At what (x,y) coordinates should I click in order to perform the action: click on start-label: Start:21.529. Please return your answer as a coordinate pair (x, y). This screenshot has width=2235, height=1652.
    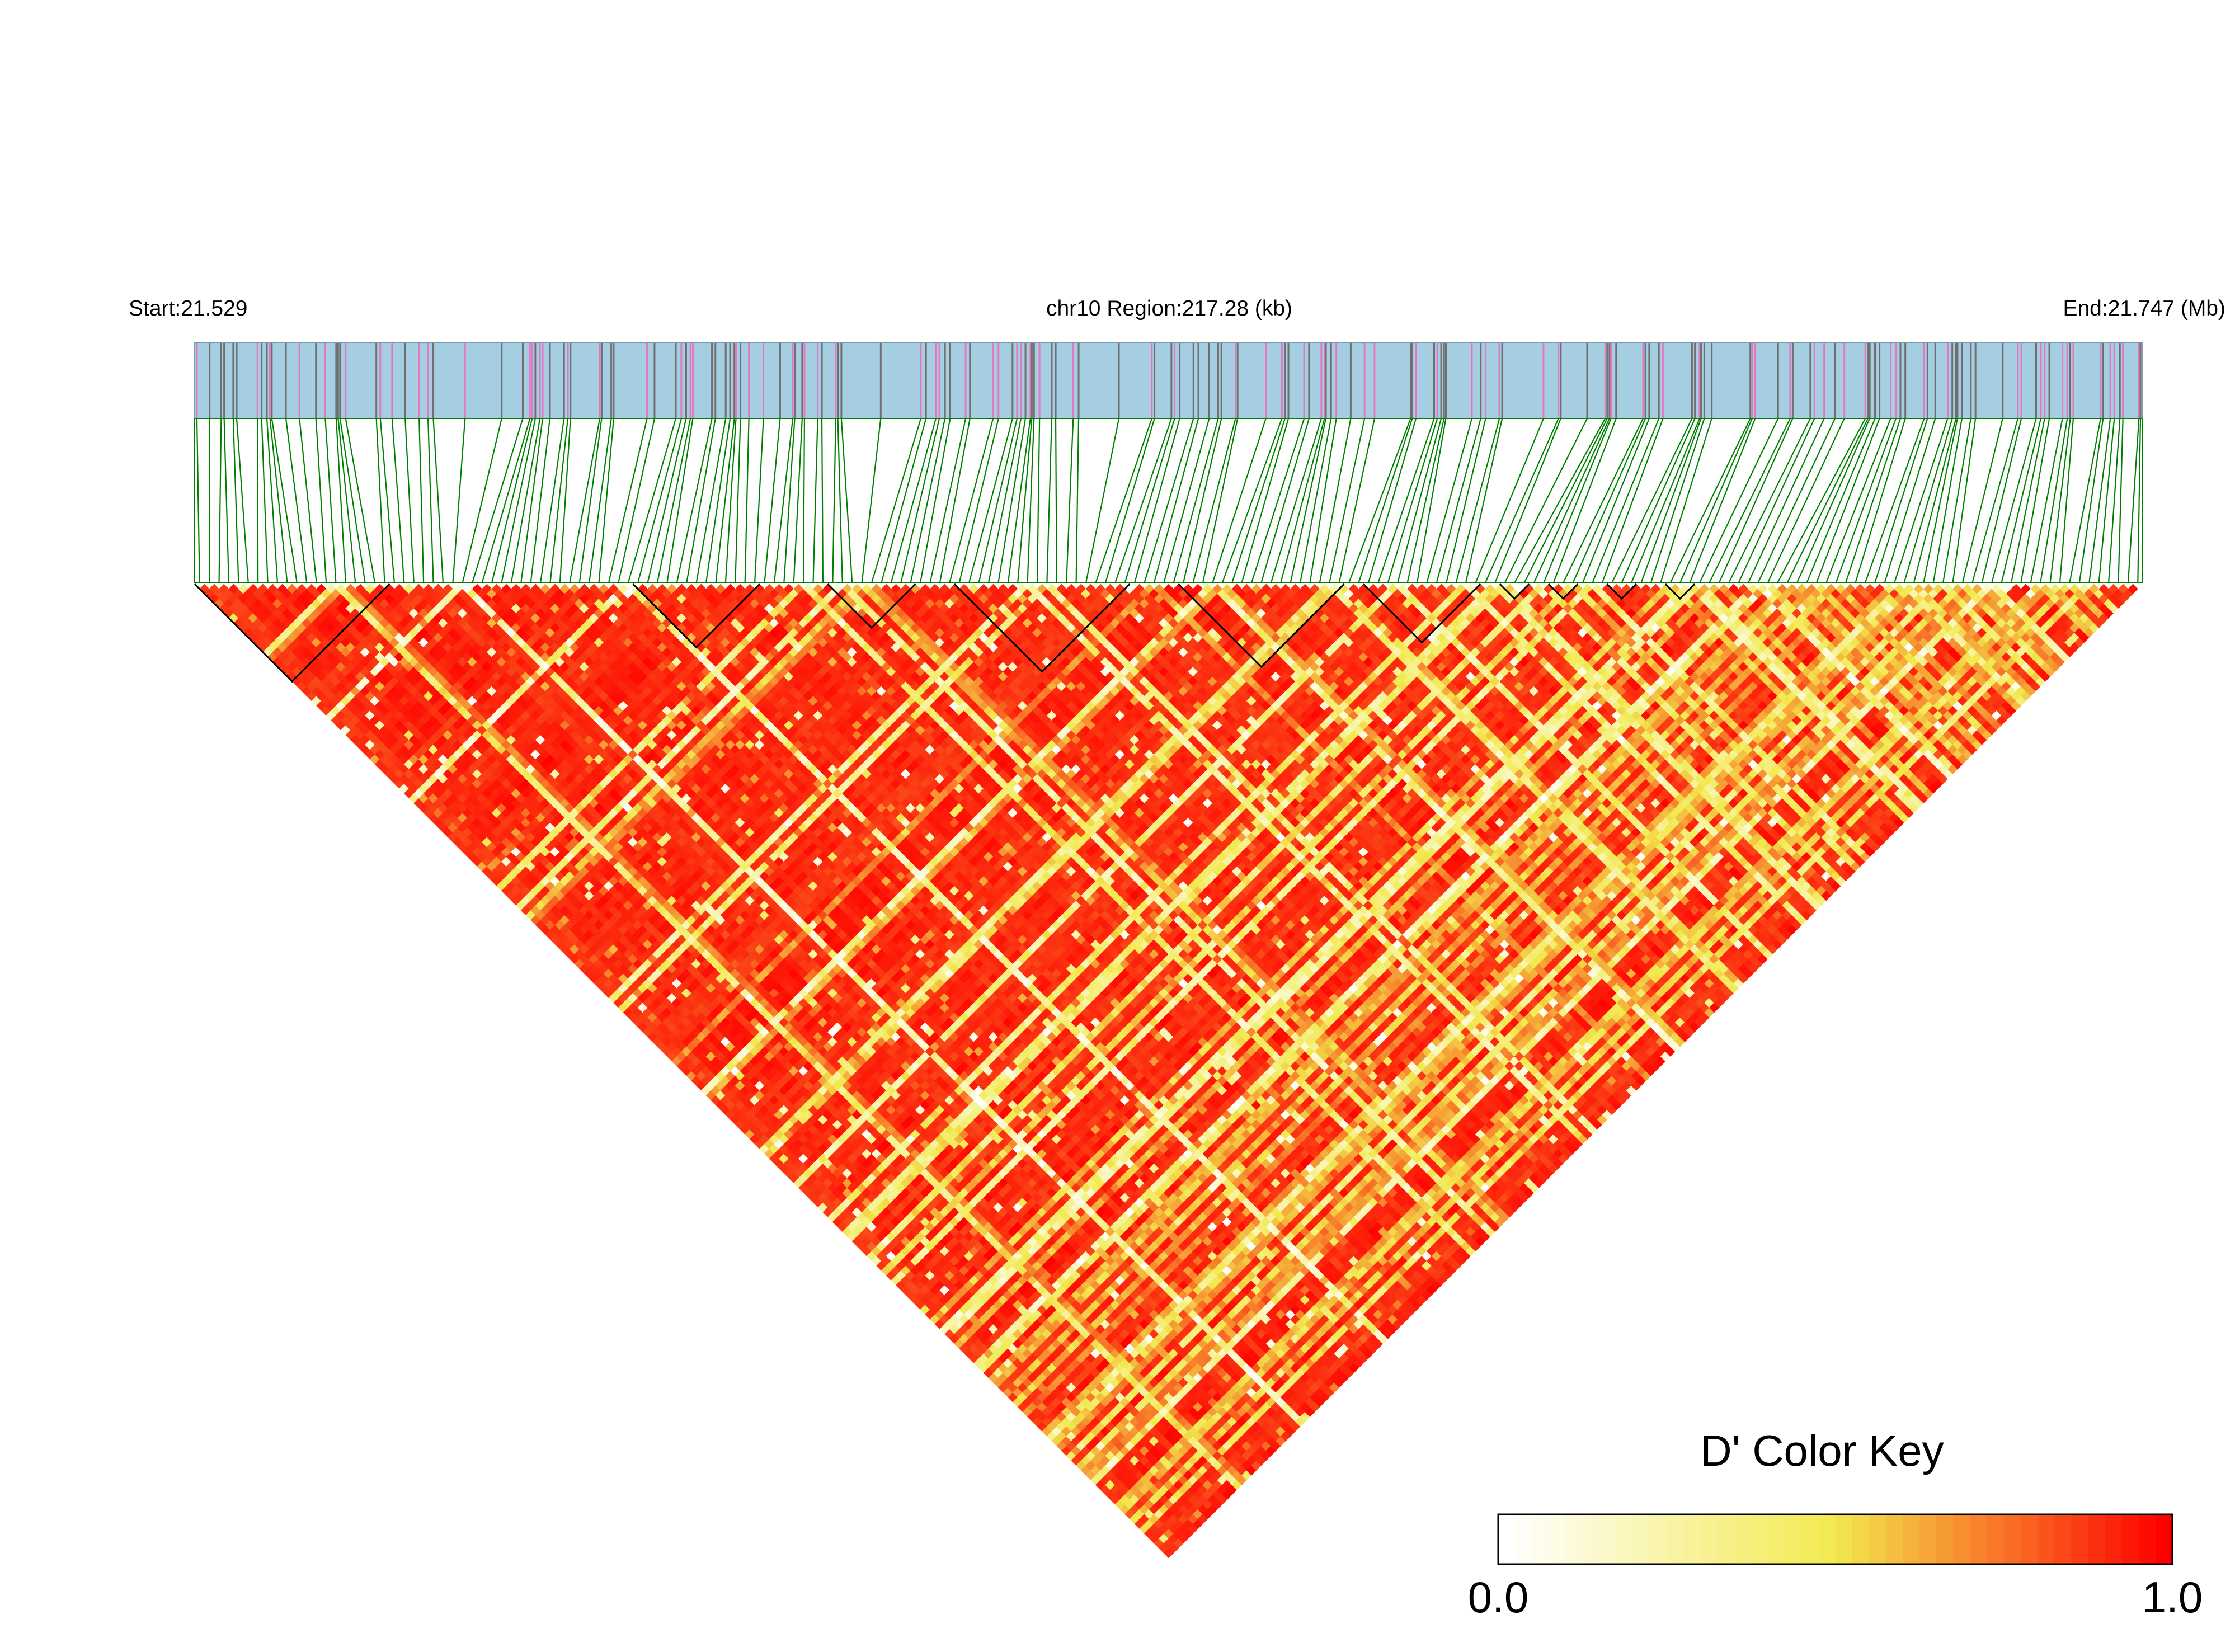
    Looking at the image, I should click on (188, 308).